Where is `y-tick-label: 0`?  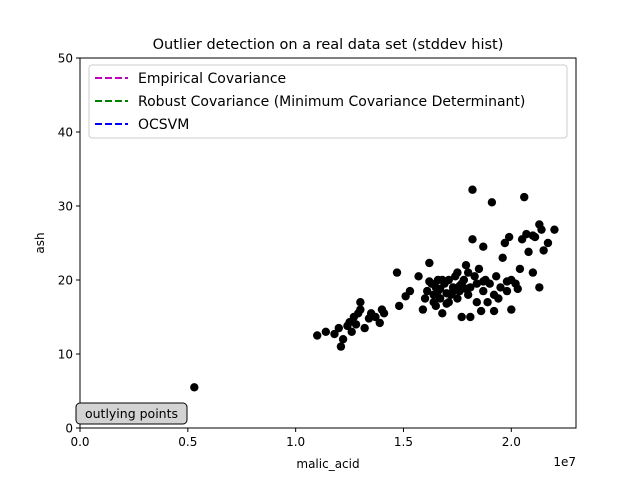
y-tick-label: 0 is located at coordinates (69, 429).